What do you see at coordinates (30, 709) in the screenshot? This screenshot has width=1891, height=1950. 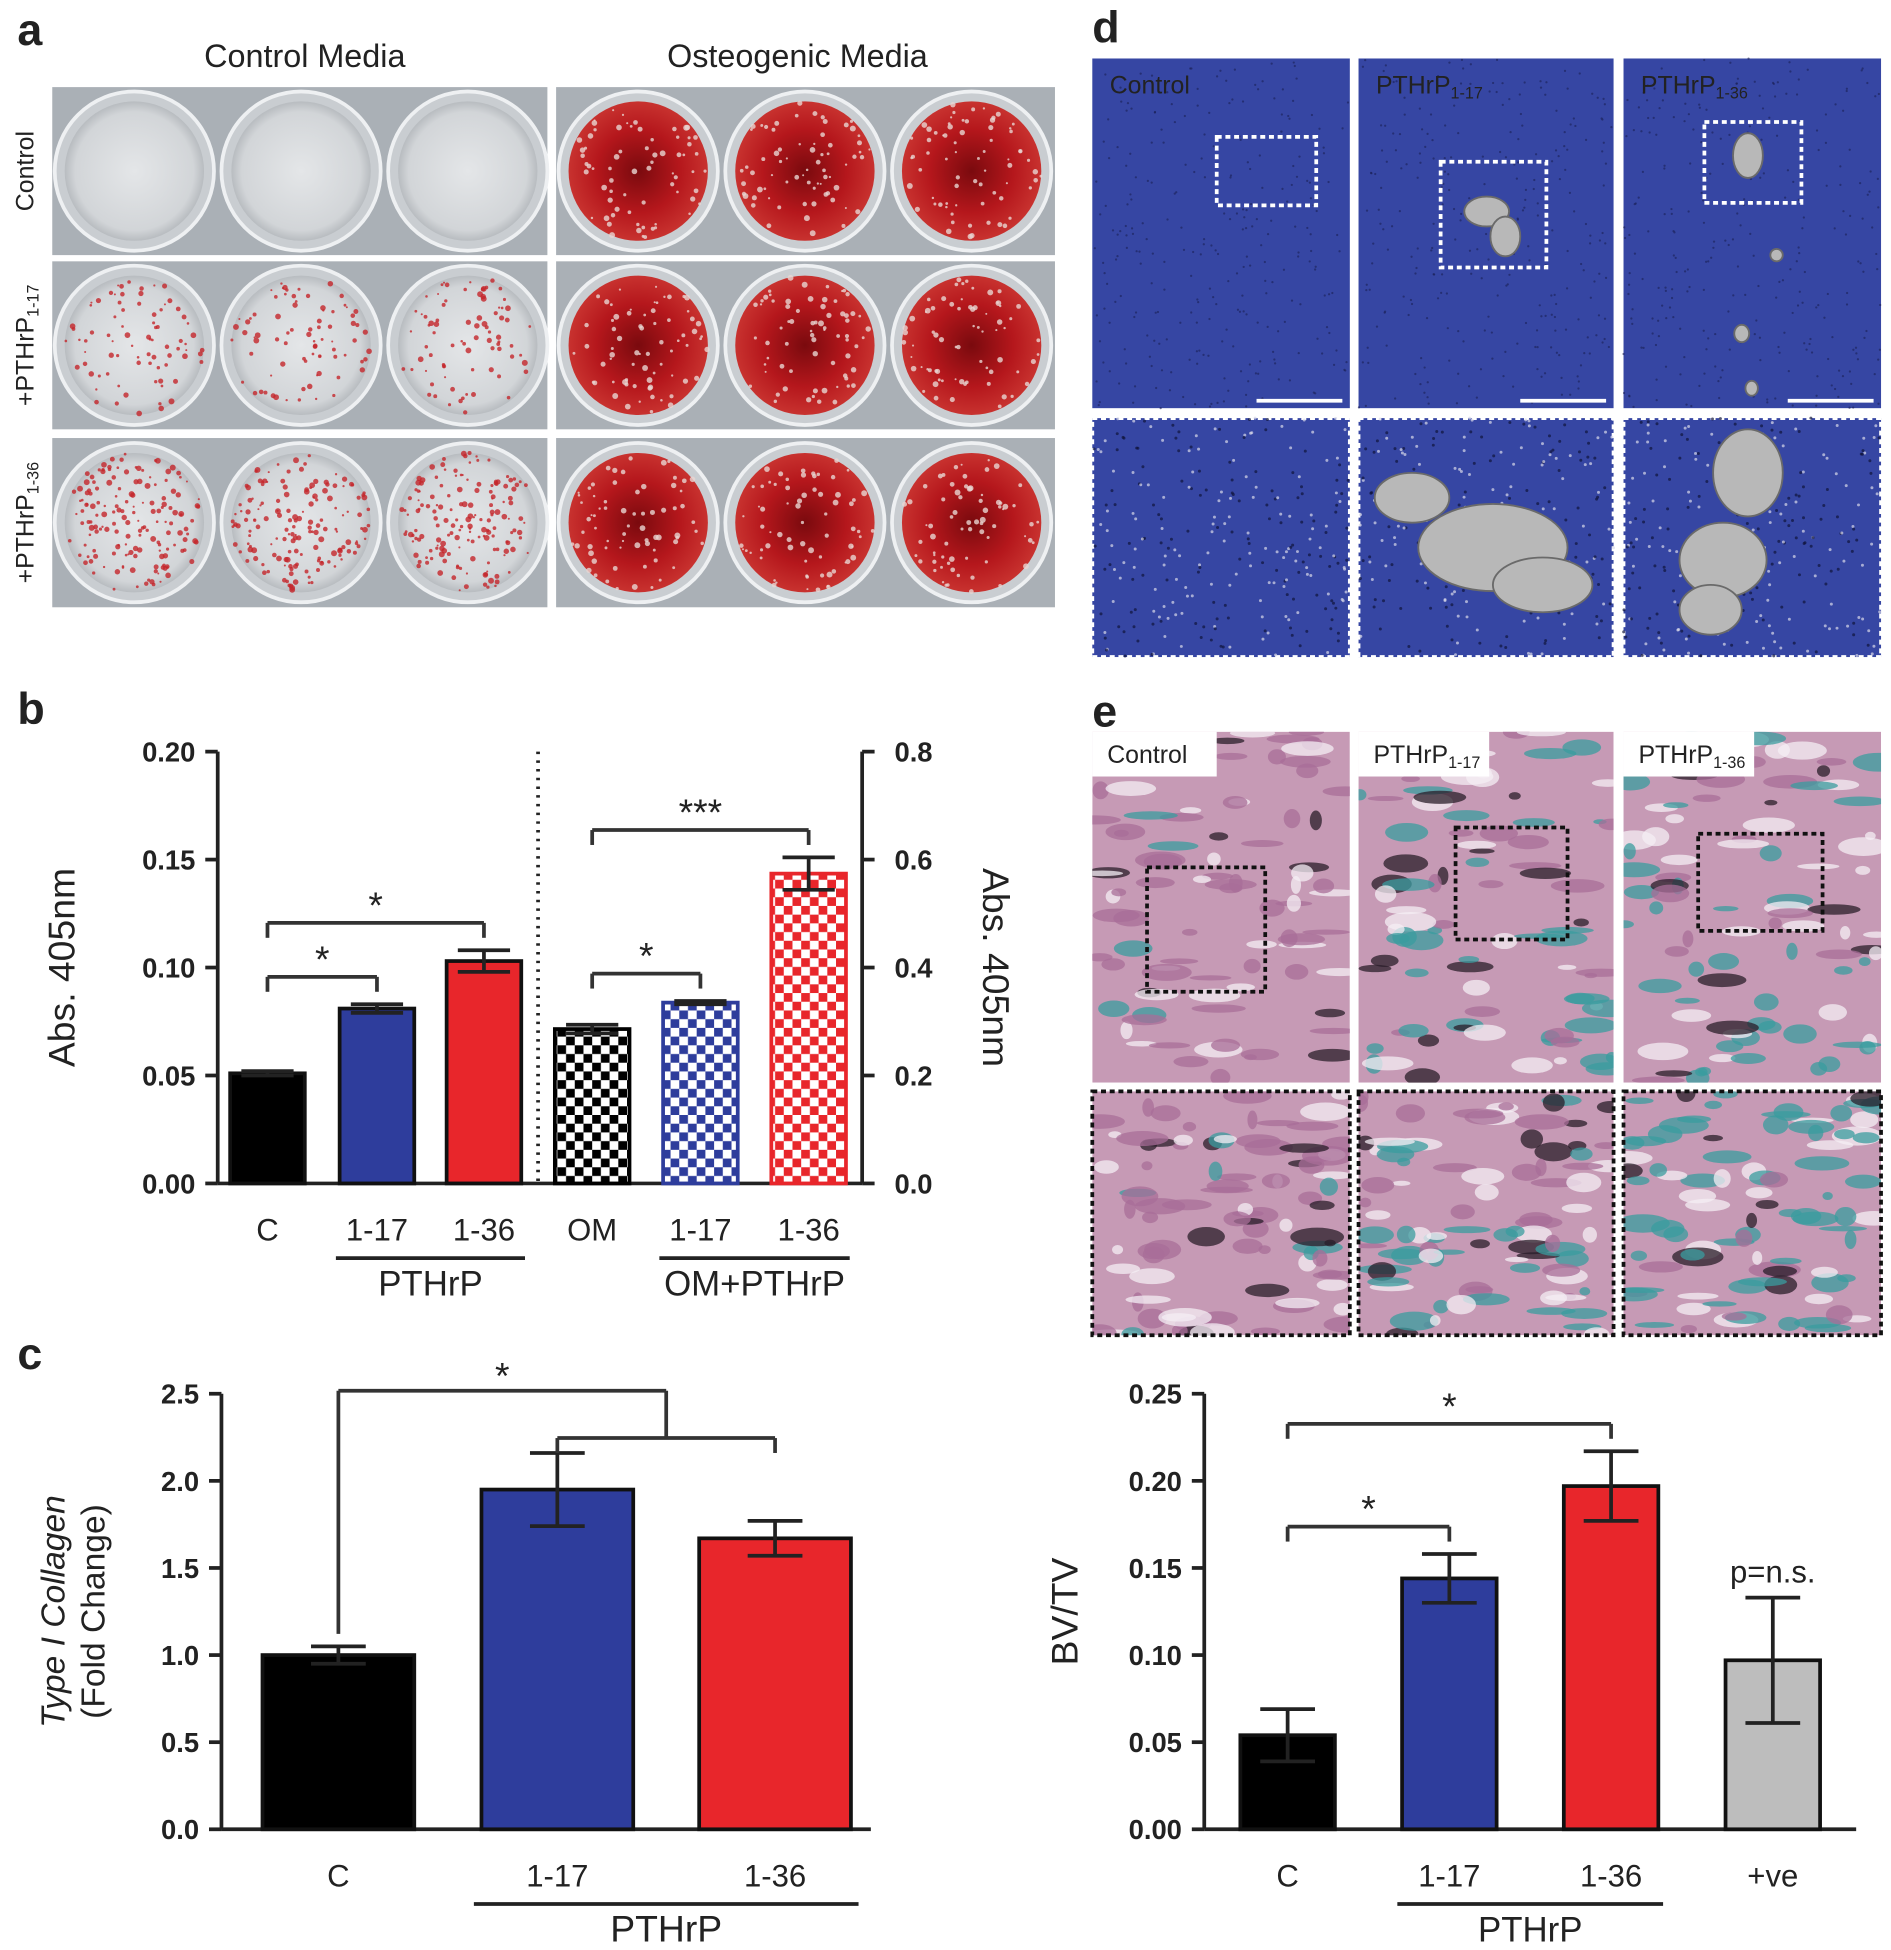 I see `panel-letter: b` at bounding box center [30, 709].